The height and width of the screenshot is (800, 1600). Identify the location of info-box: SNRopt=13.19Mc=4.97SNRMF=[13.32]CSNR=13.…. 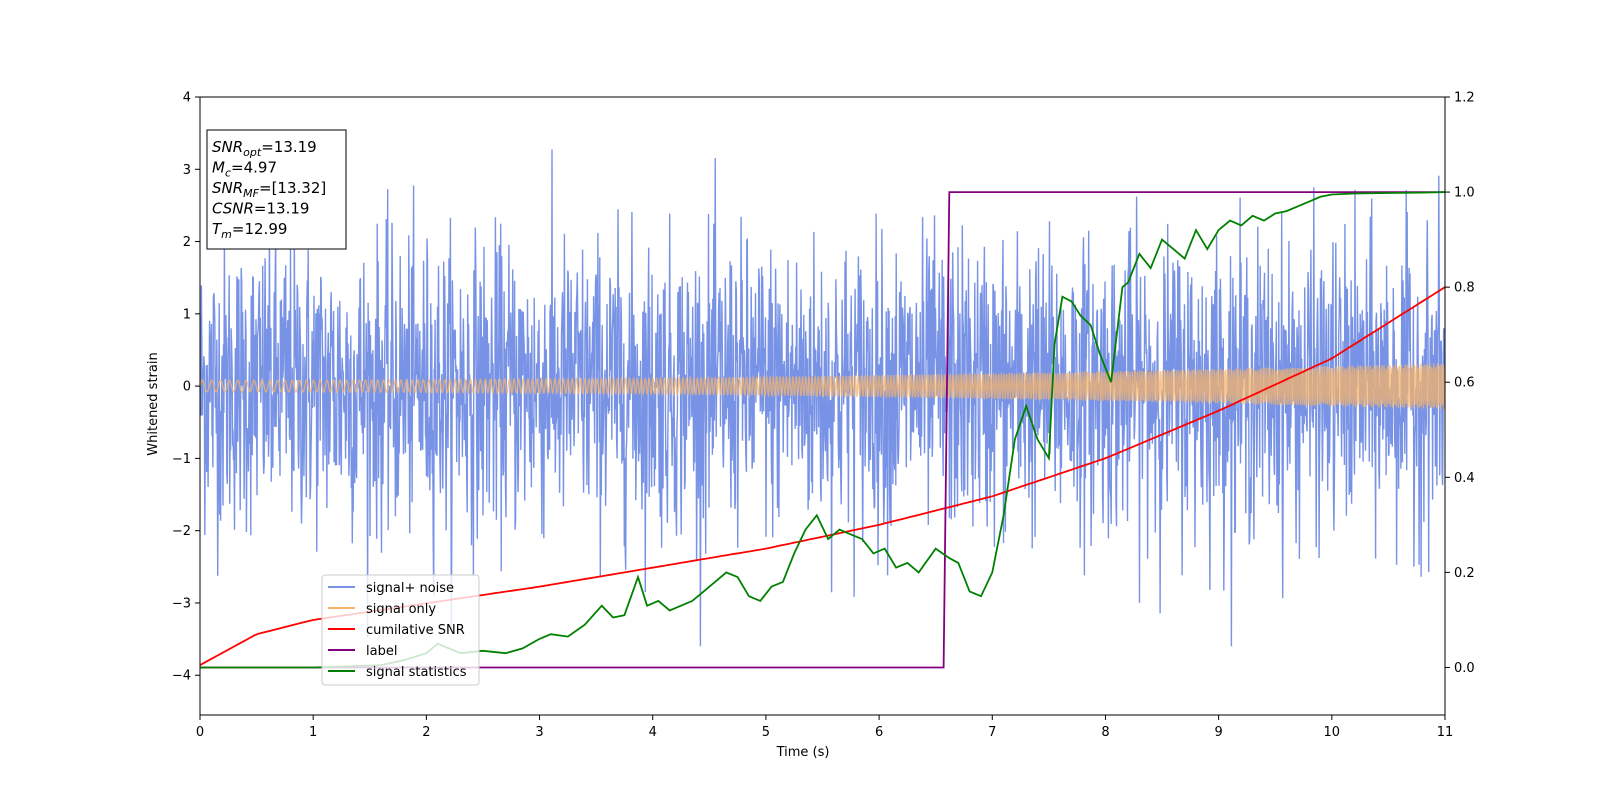
(276, 189).